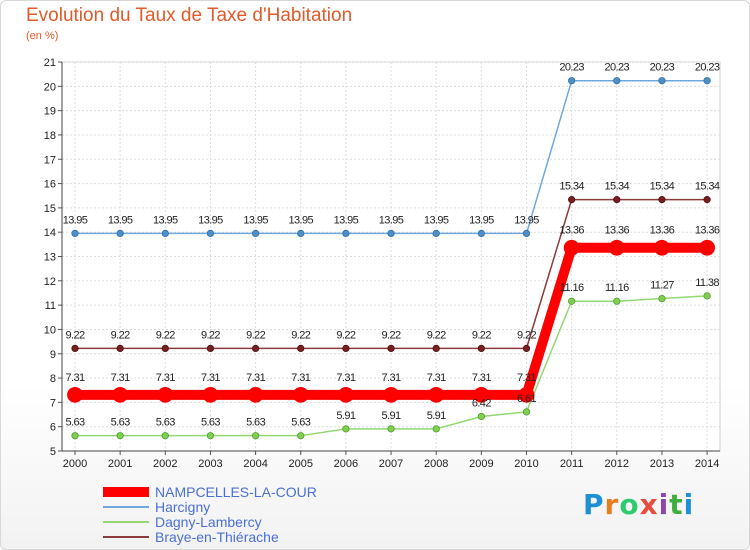  What do you see at coordinates (75, 464) in the screenshot?
I see `x-tick-label: 2000` at bounding box center [75, 464].